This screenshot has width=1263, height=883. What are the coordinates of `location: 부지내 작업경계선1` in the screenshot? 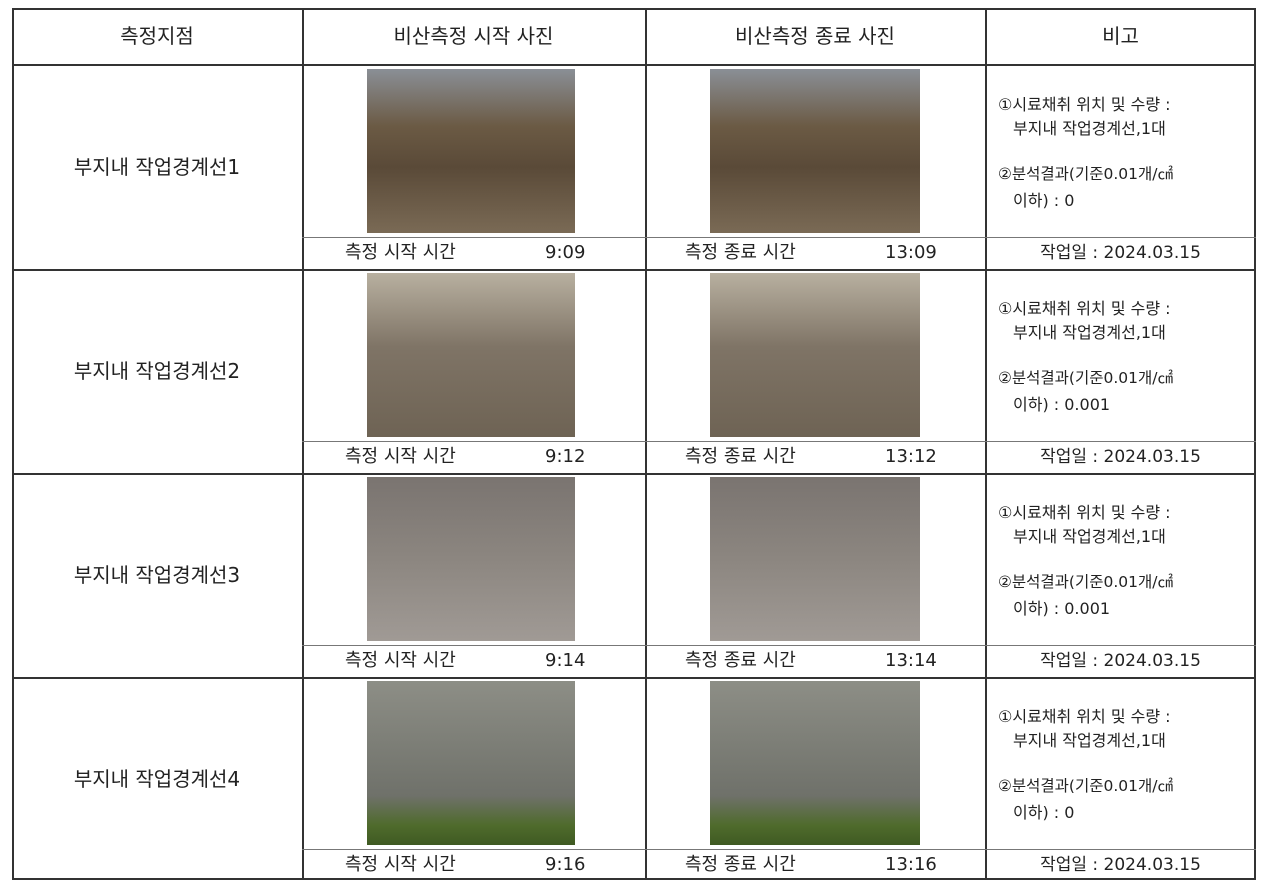 It's located at (157, 167).